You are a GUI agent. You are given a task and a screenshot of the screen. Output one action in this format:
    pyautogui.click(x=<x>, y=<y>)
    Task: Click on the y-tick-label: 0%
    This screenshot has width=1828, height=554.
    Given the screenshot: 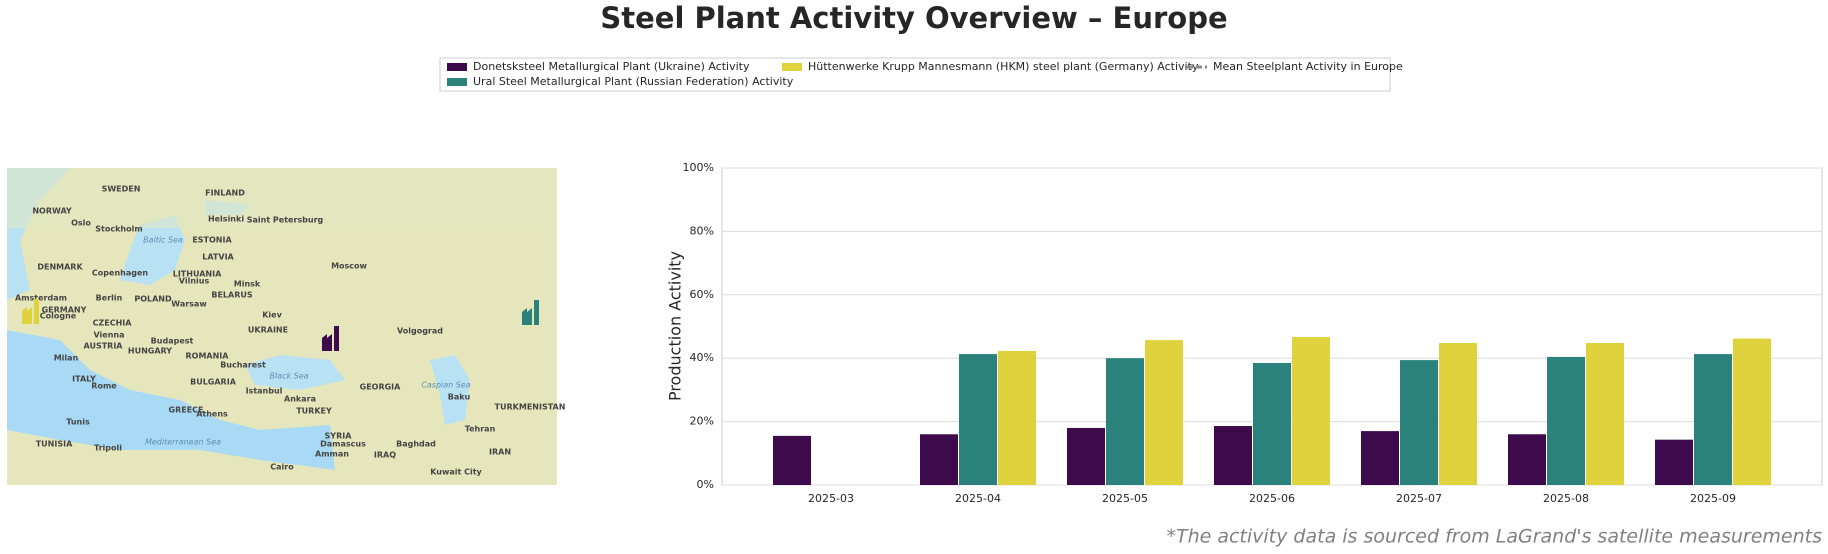 What is the action you would take?
    pyautogui.click(x=705, y=484)
    